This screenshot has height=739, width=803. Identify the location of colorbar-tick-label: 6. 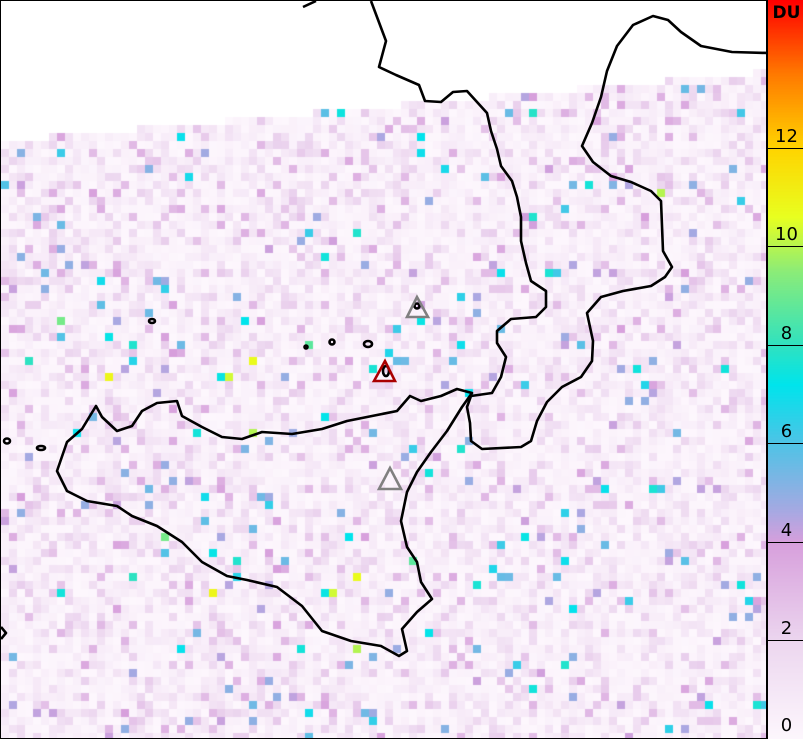
(786, 432).